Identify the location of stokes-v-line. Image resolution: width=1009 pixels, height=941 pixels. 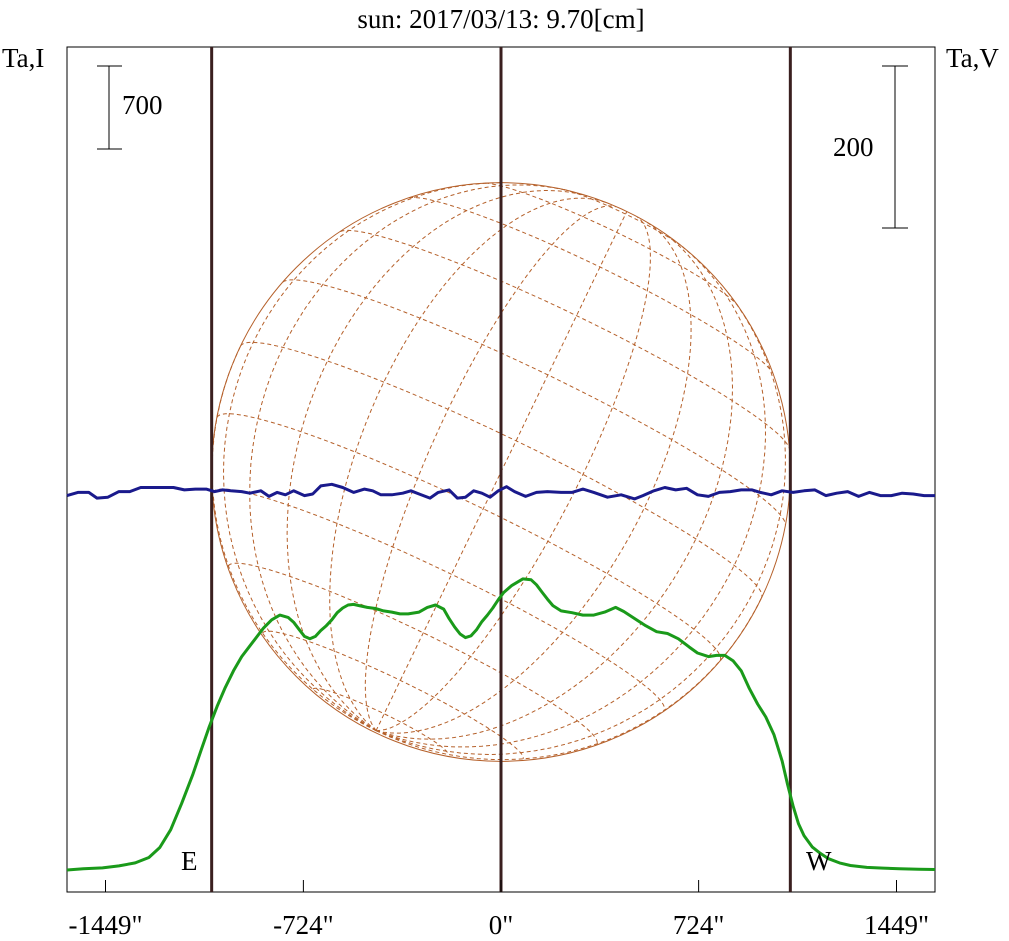
(500, 491).